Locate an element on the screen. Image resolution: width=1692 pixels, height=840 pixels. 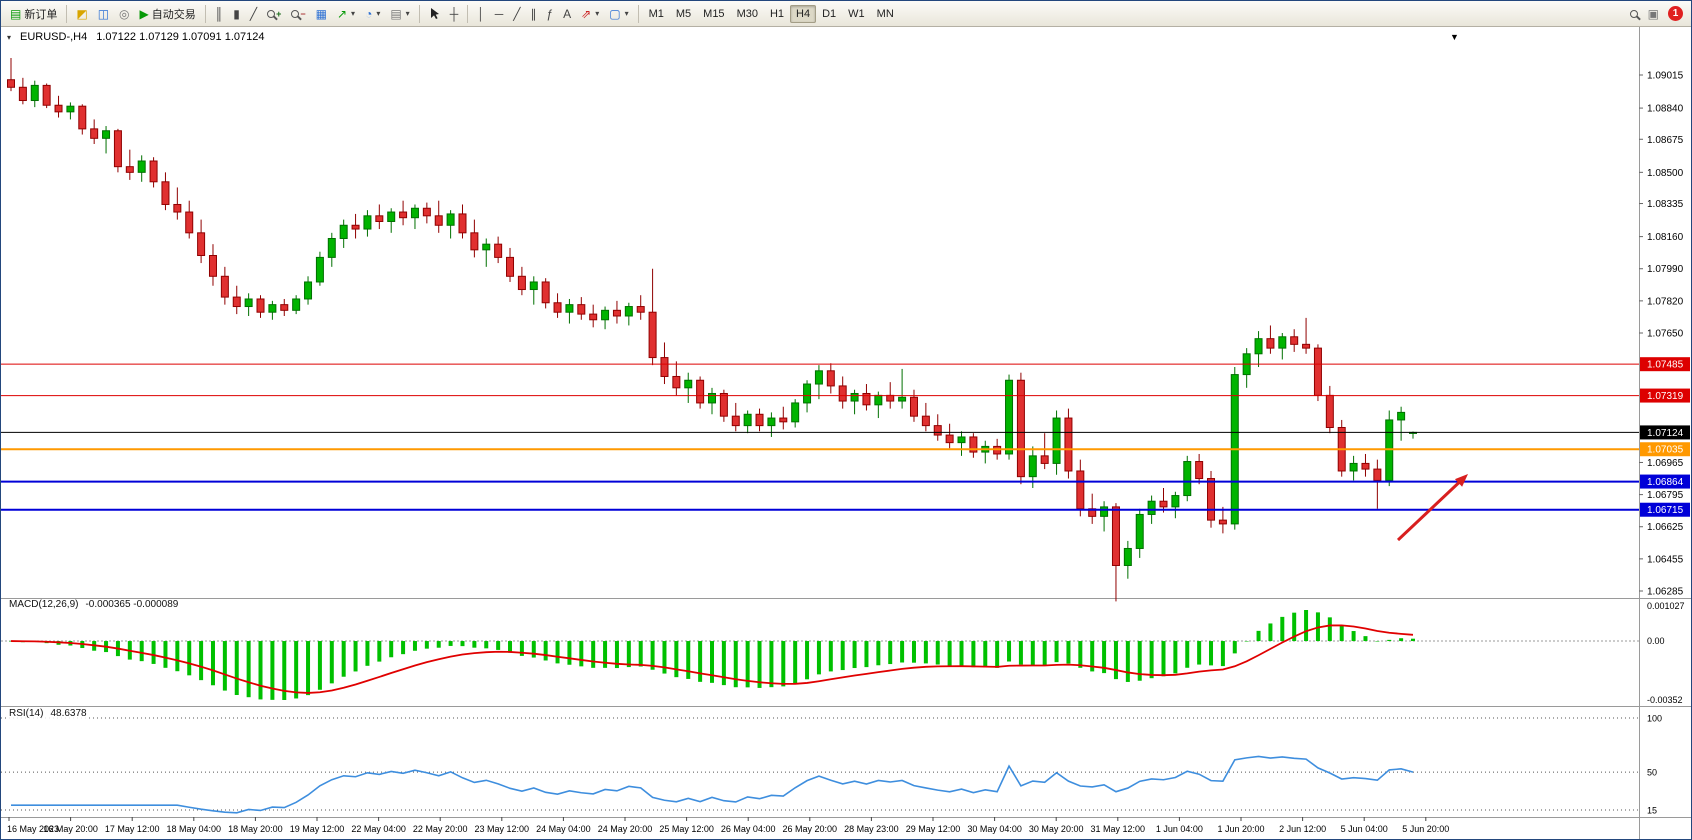
annotation-arrow is located at coordinates (1430, 510).